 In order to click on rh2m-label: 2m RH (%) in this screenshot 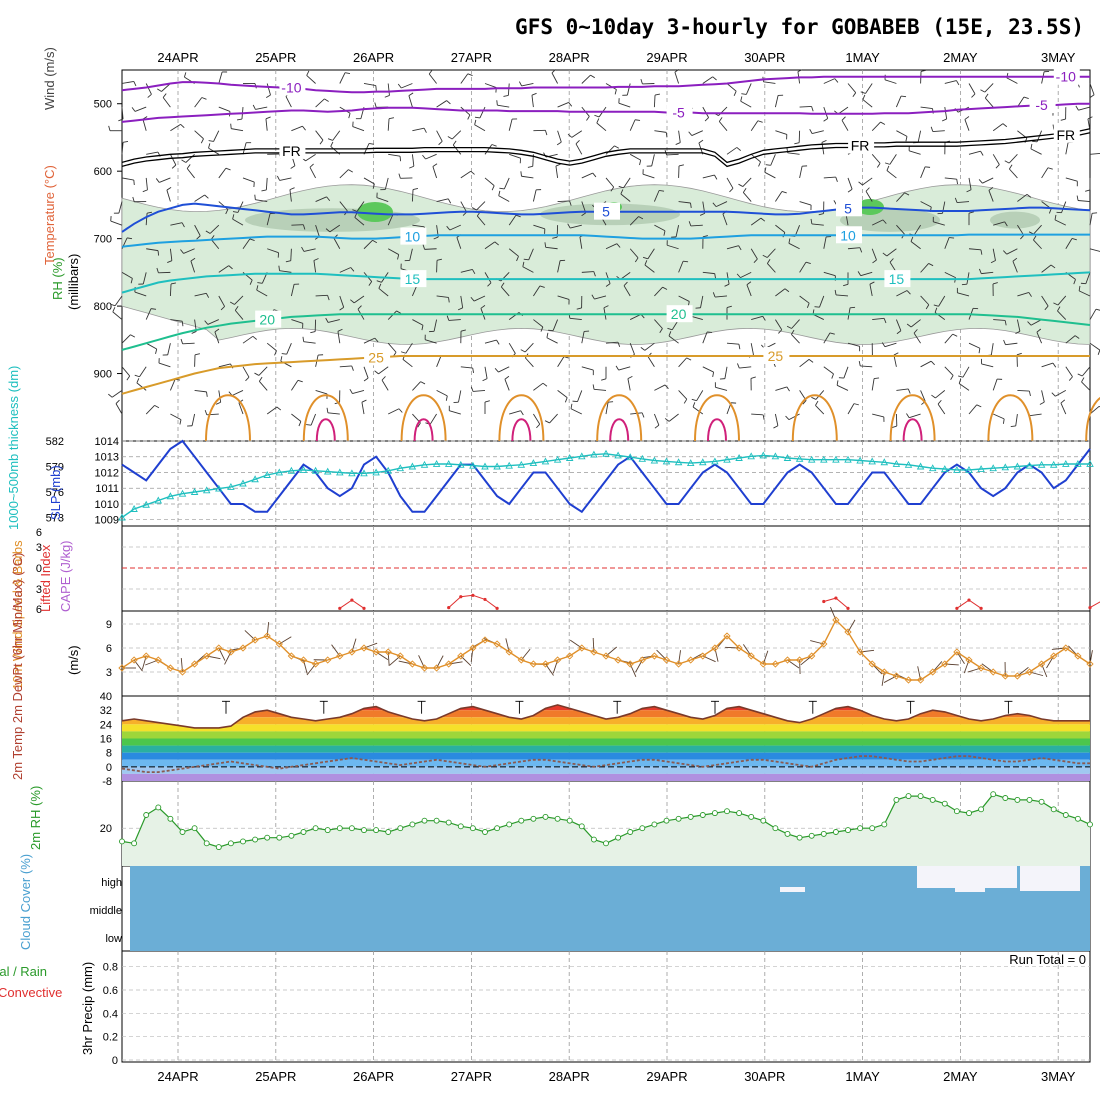, I will do `click(35, 818)`.